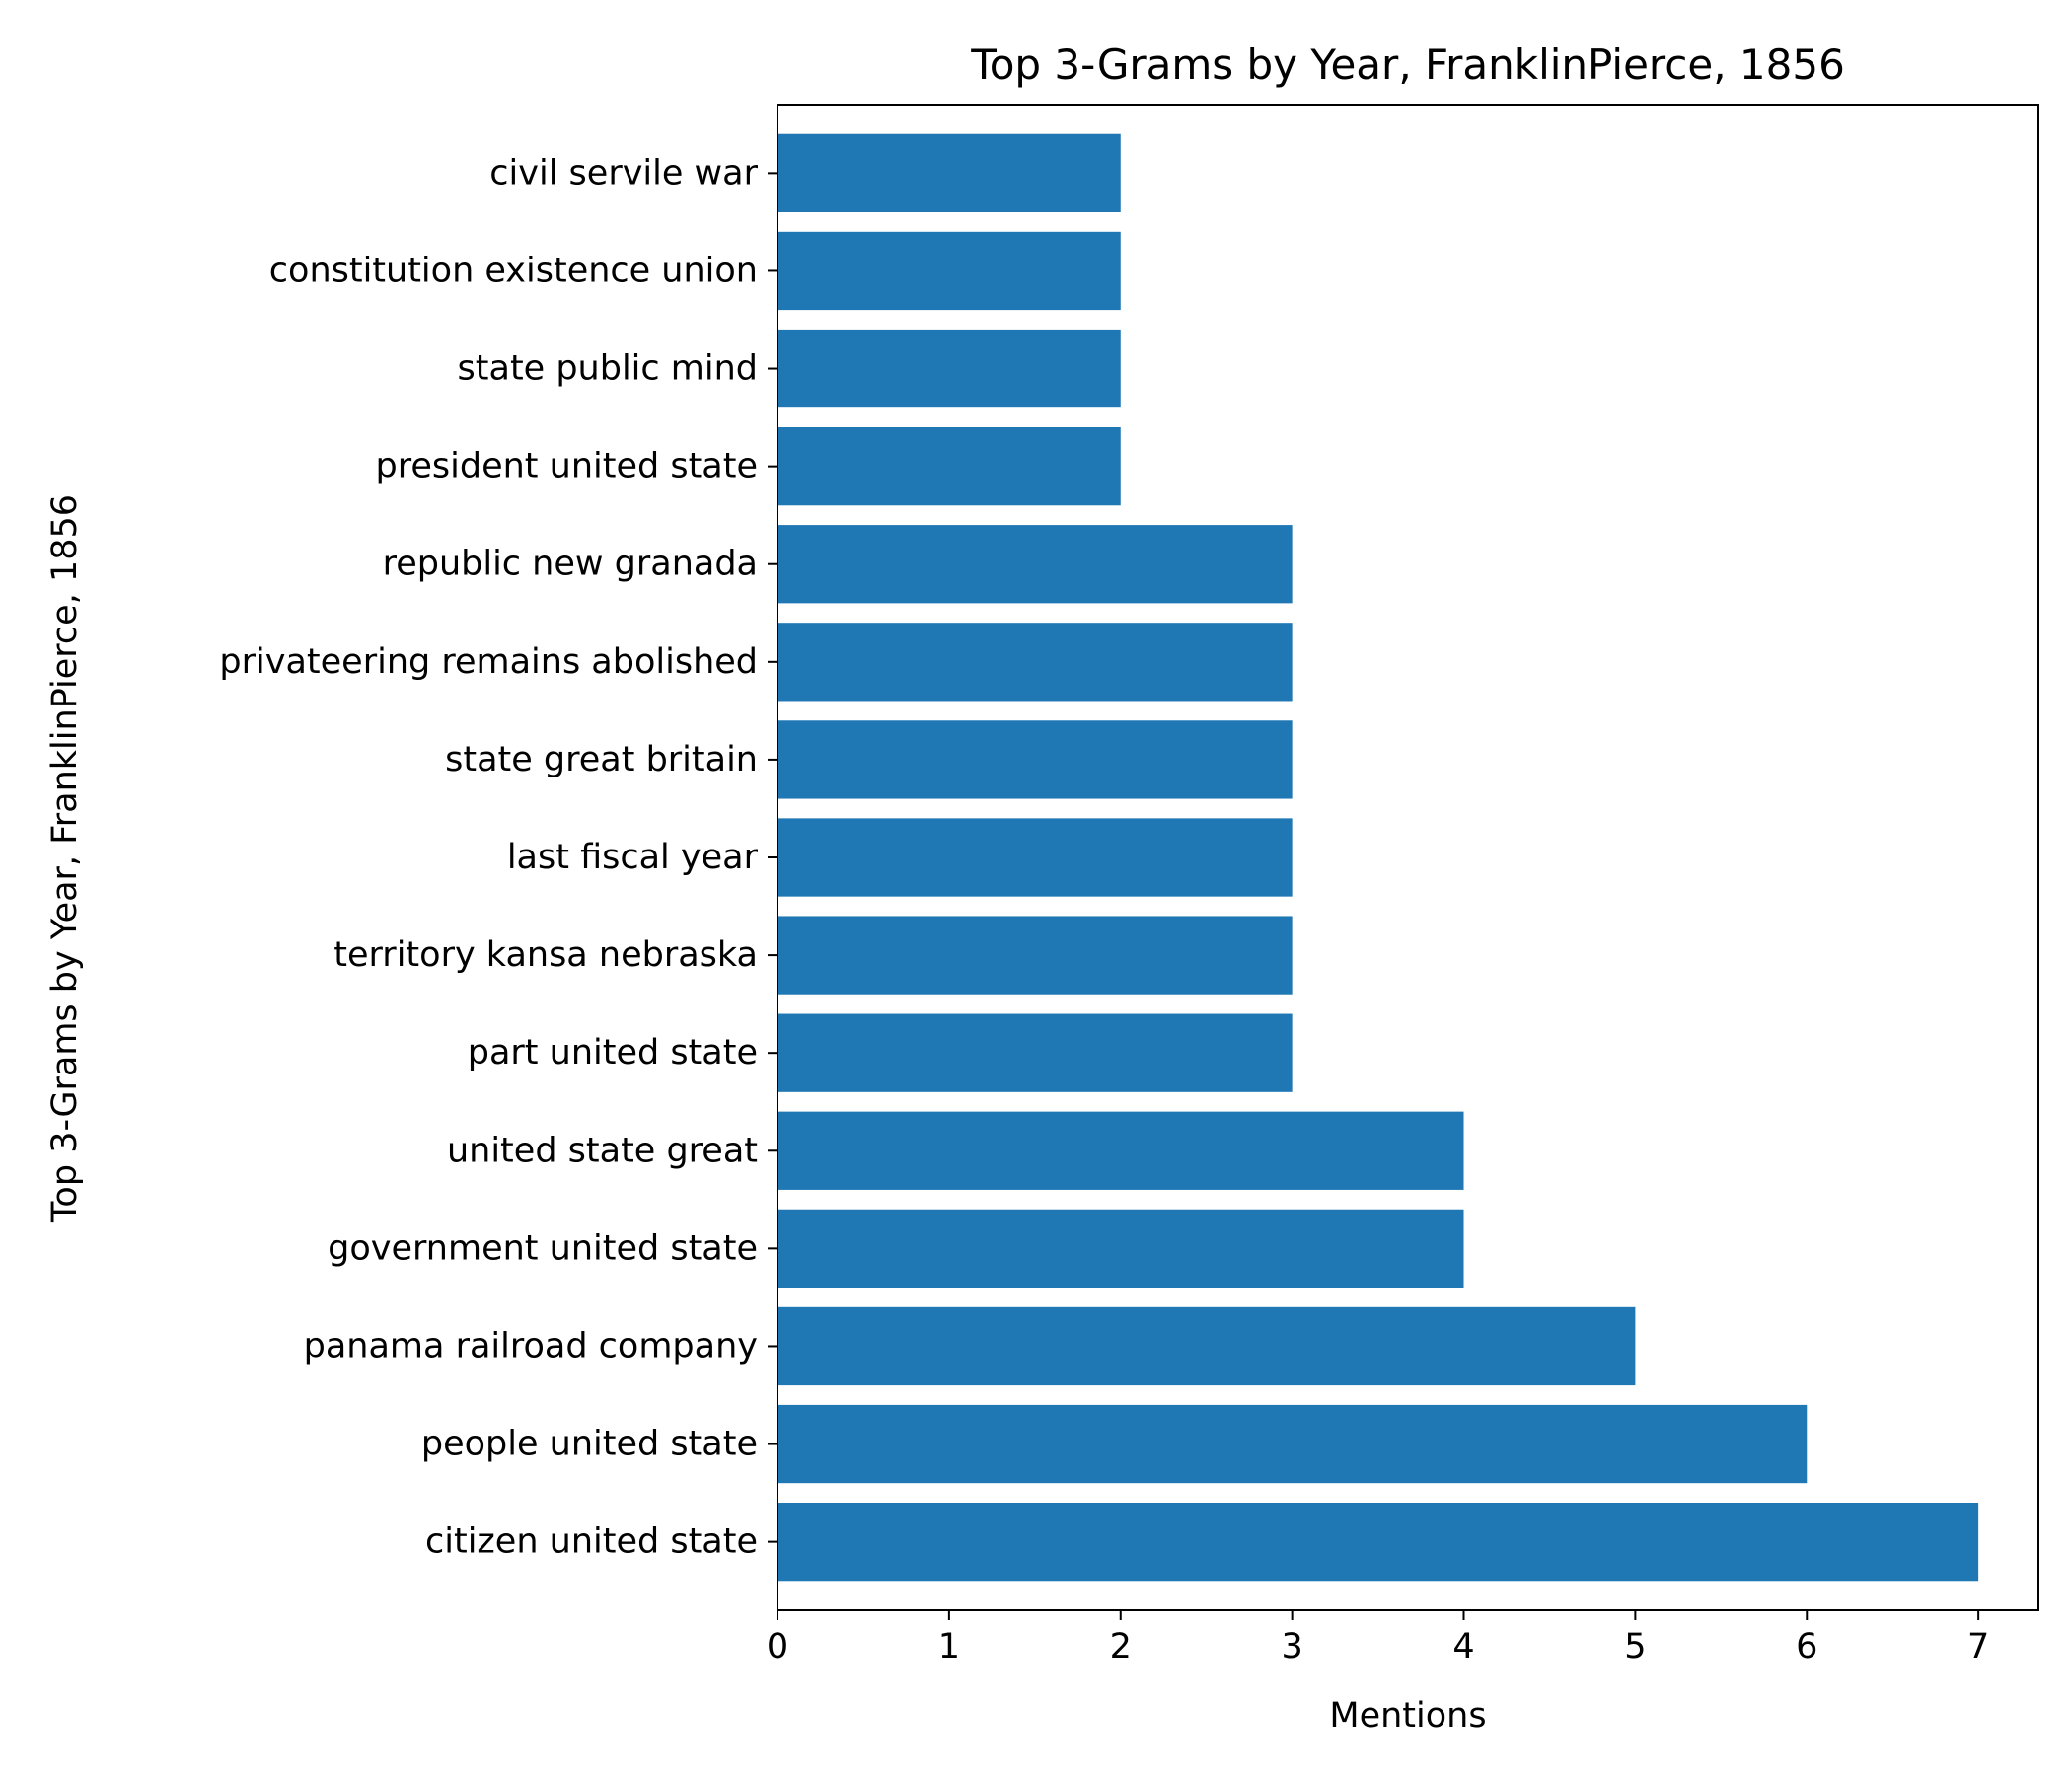  What do you see at coordinates (570, 565) in the screenshot?
I see `y-tick-label-10: republic new granada` at bounding box center [570, 565].